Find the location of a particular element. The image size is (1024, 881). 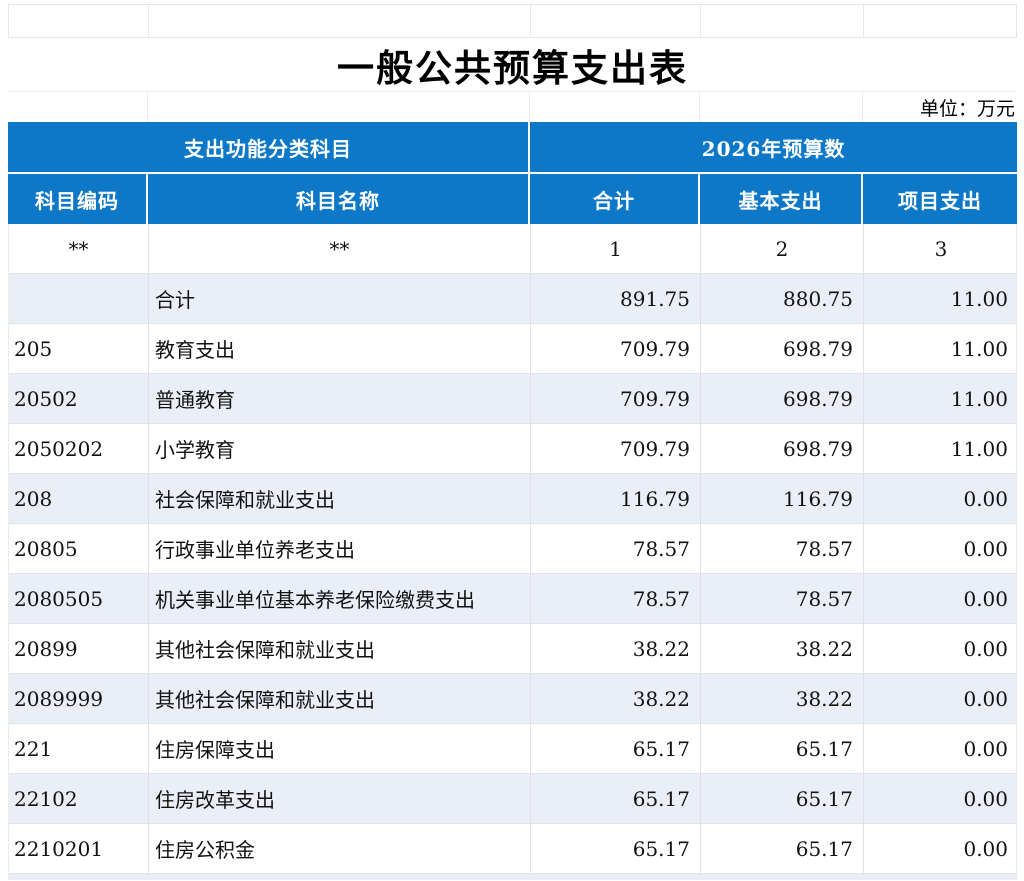

total-cell: 891.75 is located at coordinates (616, 298).